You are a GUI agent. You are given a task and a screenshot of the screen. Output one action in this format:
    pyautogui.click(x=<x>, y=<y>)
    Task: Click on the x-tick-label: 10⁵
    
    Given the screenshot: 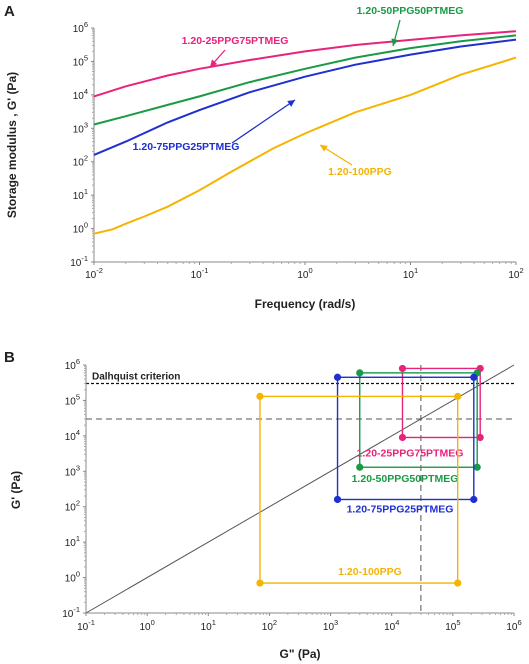 What is the action you would take?
    pyautogui.click(x=452, y=625)
    